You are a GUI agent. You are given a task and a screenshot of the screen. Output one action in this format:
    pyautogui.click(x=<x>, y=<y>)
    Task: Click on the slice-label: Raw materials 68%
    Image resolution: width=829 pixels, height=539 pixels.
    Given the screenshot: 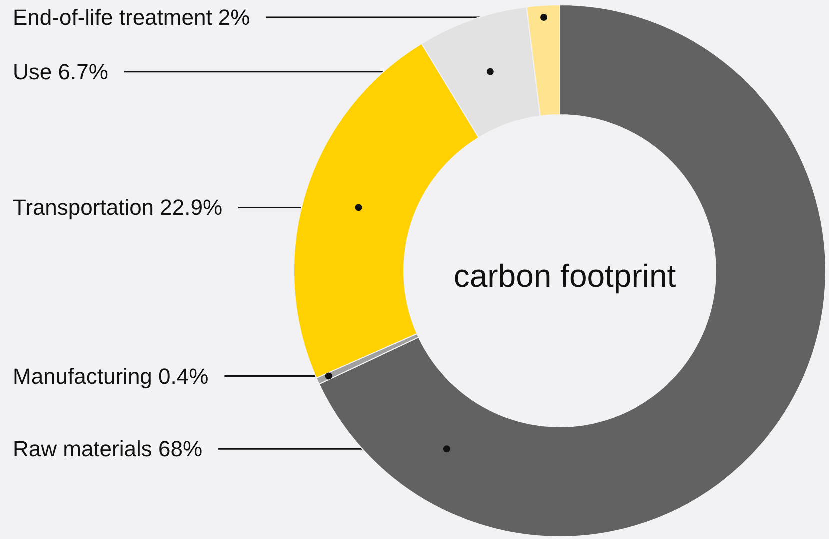 What is the action you would take?
    pyautogui.click(x=108, y=449)
    